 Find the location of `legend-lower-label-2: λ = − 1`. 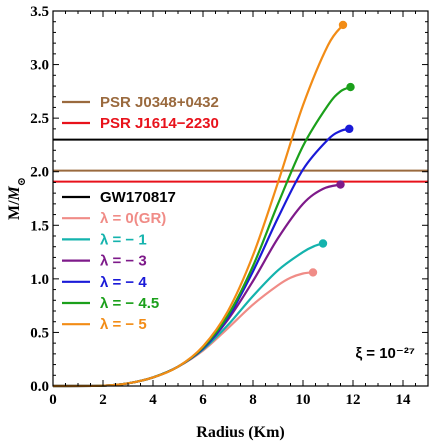

legend-lower-label-2: λ = − 1 is located at coordinates (123, 239).